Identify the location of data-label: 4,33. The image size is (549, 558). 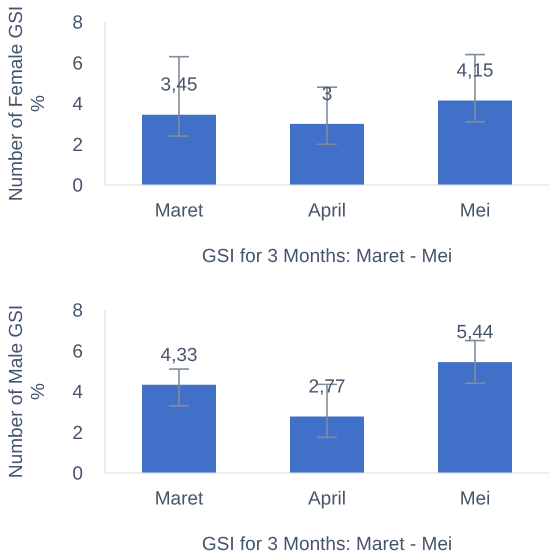
(179, 355).